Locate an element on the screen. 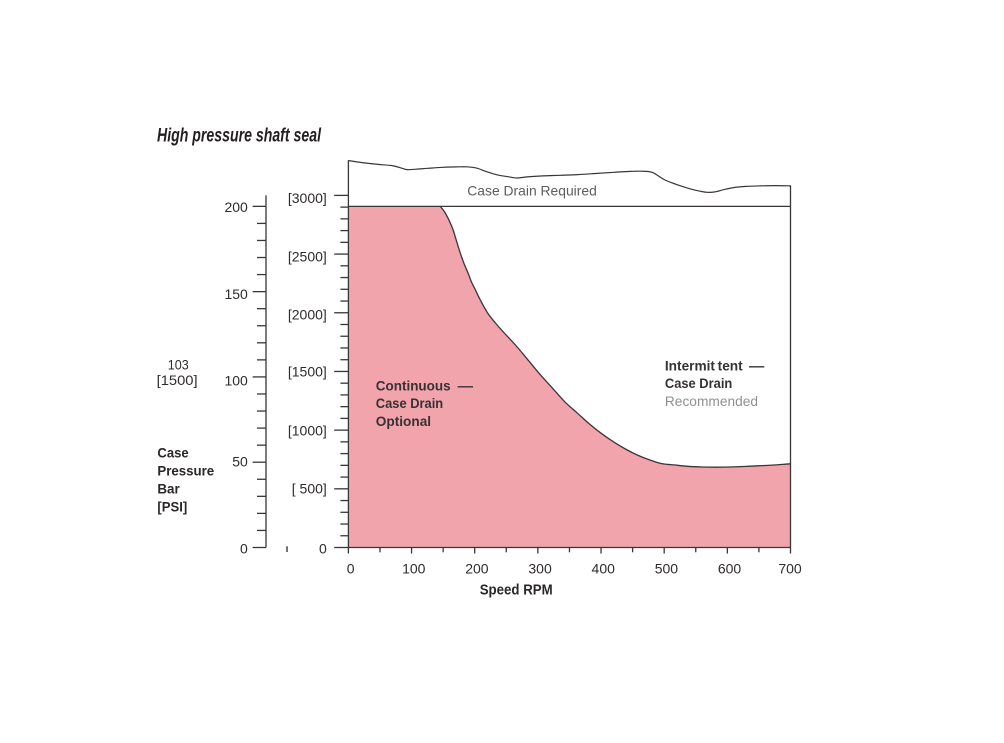  svg-text: Pressure is located at coordinates (185, 471).